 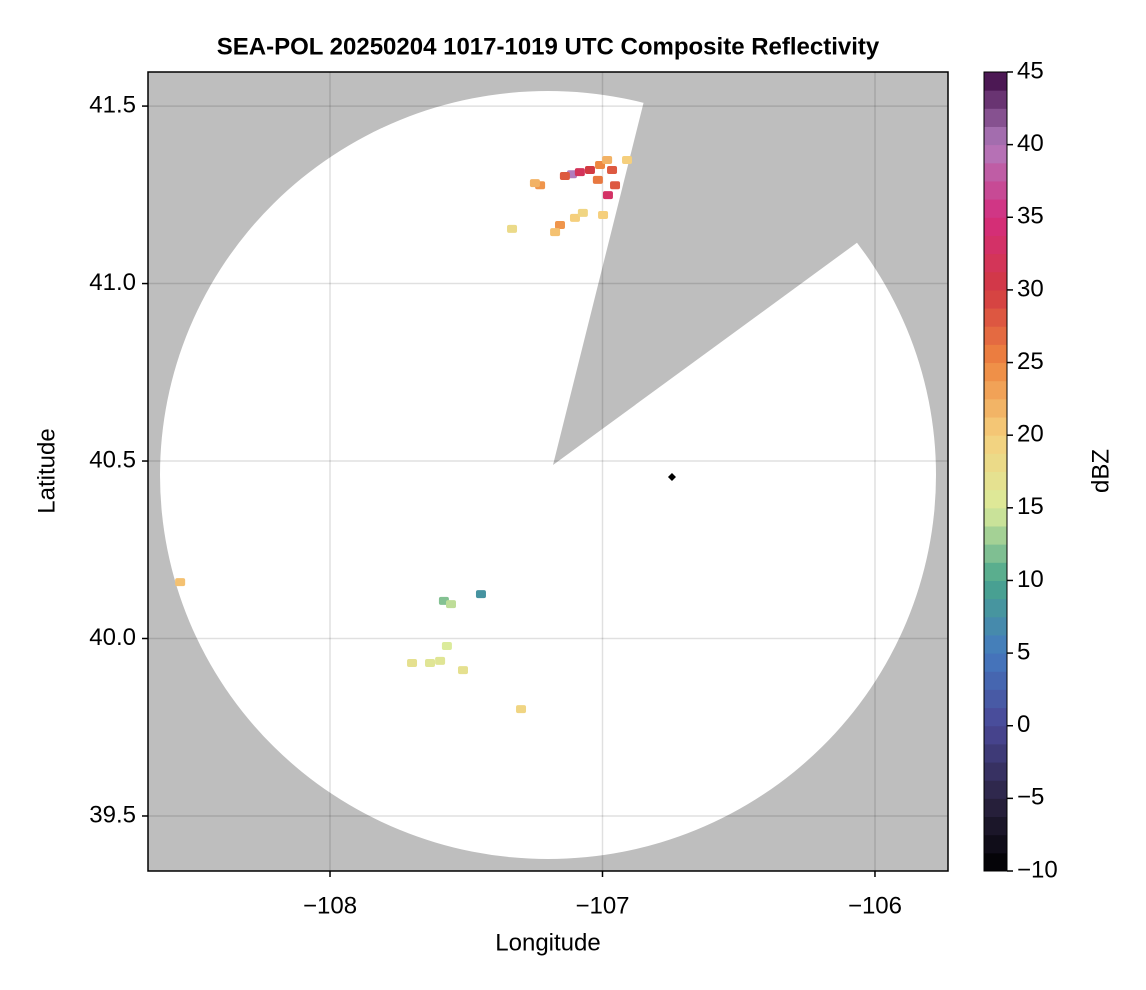 I want to click on y-tick-label: 40.0, so click(x=112, y=637).